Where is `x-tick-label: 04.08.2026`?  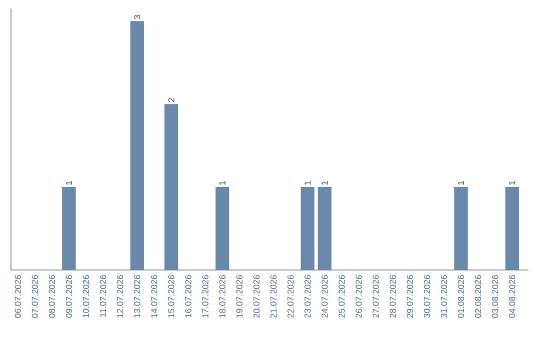
x-tick-label: 04.08.2026 is located at coordinates (512, 296).